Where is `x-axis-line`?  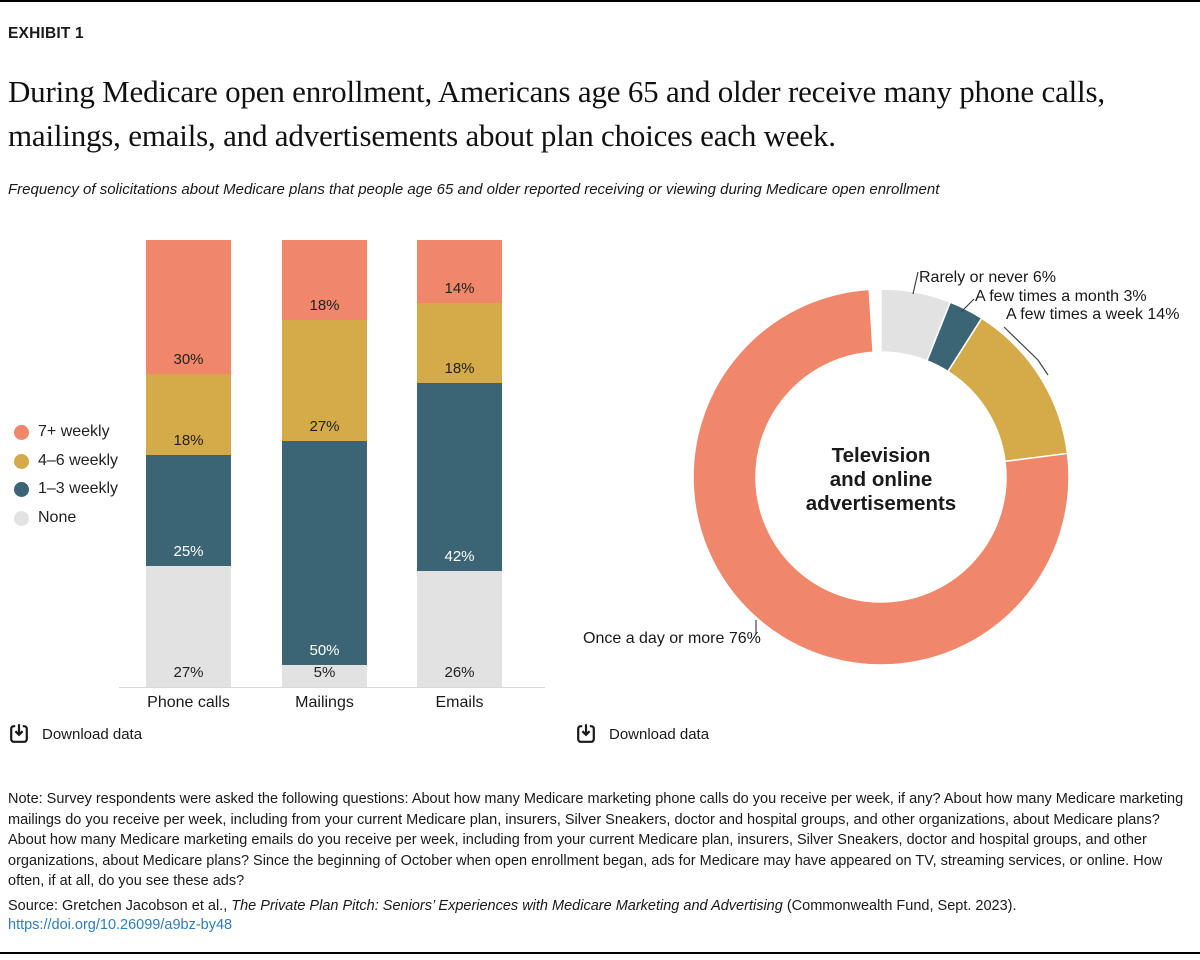
x-axis-line is located at coordinates (332, 687).